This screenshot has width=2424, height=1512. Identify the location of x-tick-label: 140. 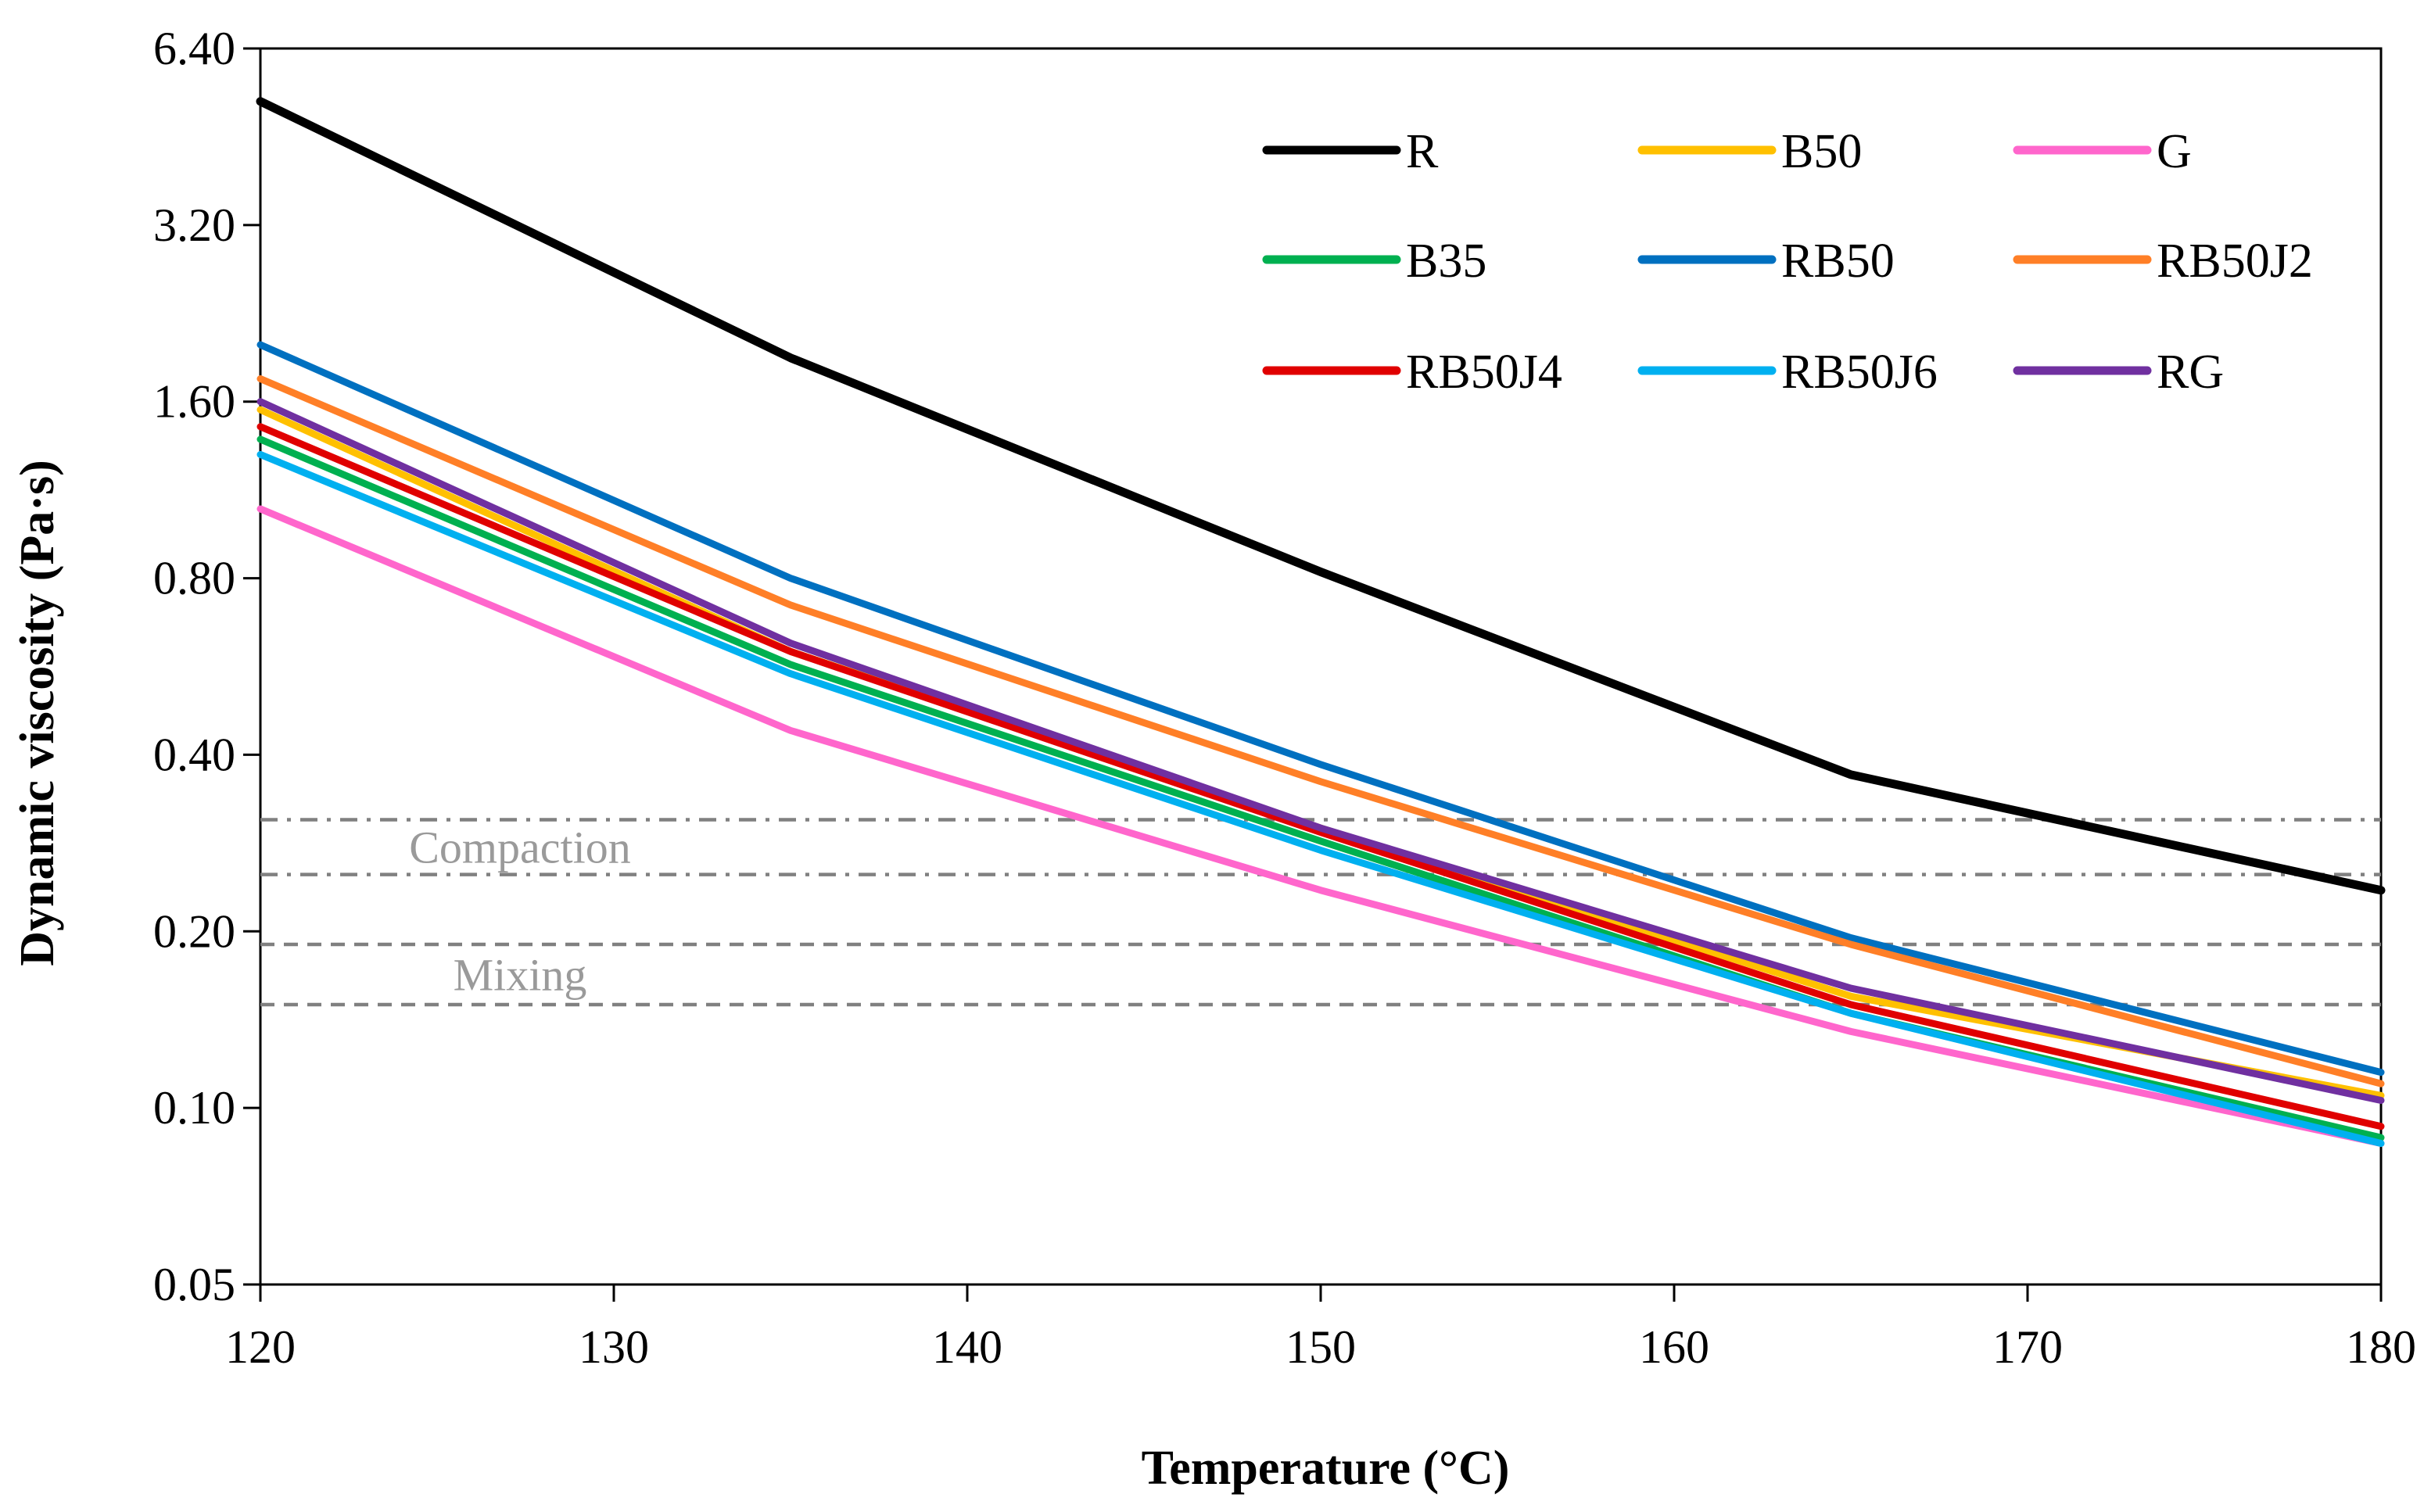
(967, 1347).